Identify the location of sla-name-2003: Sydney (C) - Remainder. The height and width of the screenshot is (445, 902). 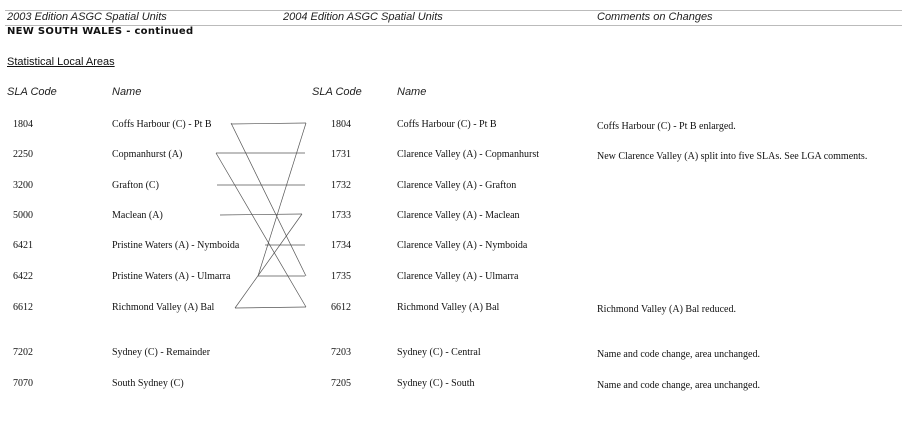
(161, 352).